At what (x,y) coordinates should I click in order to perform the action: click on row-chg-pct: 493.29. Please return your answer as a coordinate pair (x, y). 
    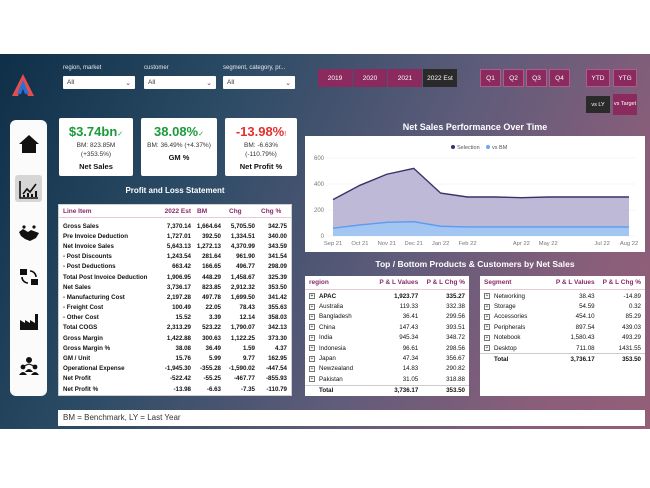
    Looking at the image, I should click on (631, 338).